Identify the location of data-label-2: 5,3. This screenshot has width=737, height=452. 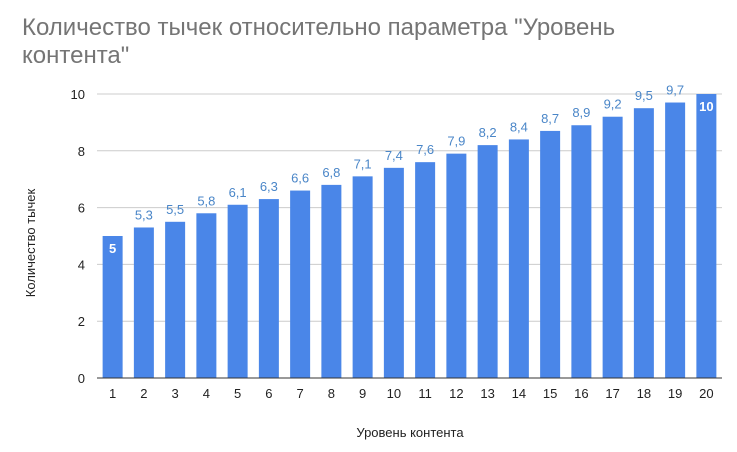
(144, 214).